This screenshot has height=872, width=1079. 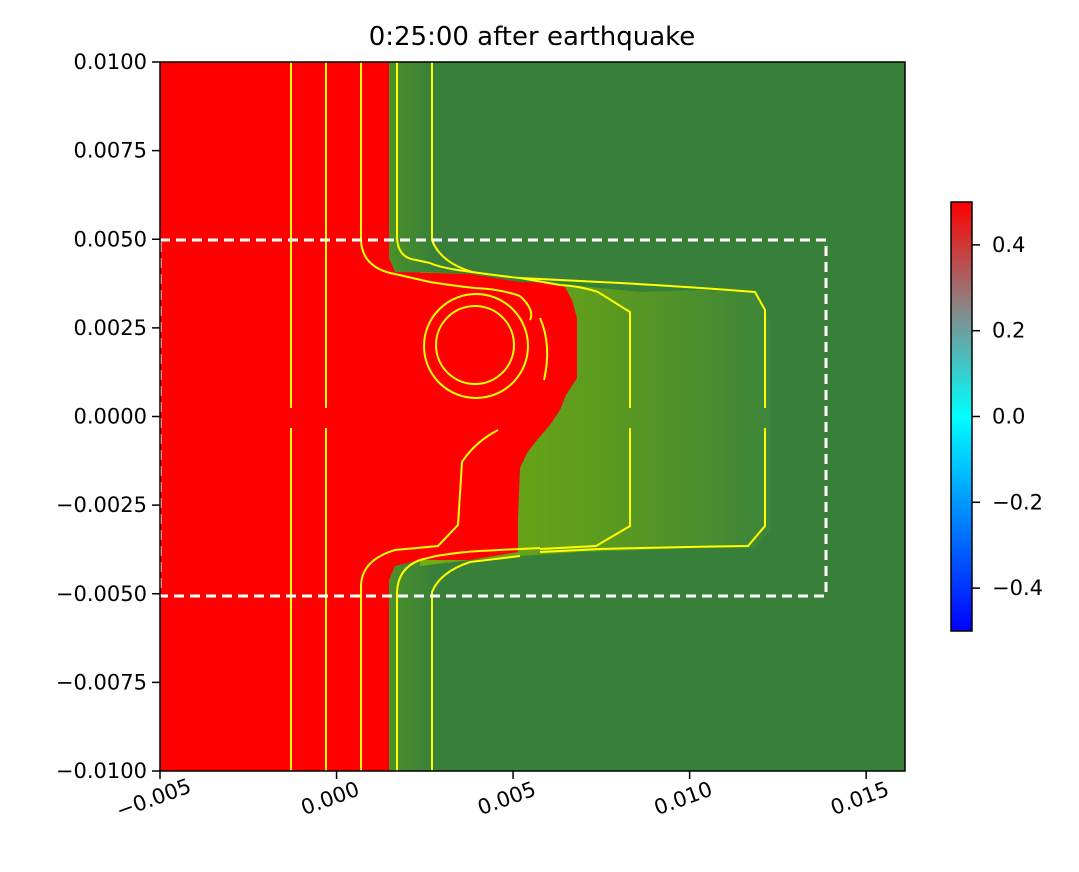 I want to click on y-tick-label: 0.0050, so click(x=110, y=239).